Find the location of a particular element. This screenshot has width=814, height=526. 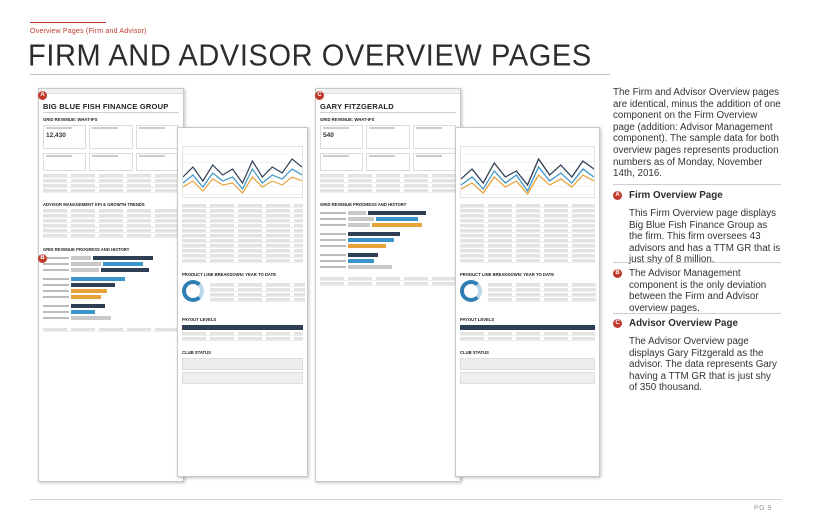

badge-c: C is located at coordinates (617, 323).